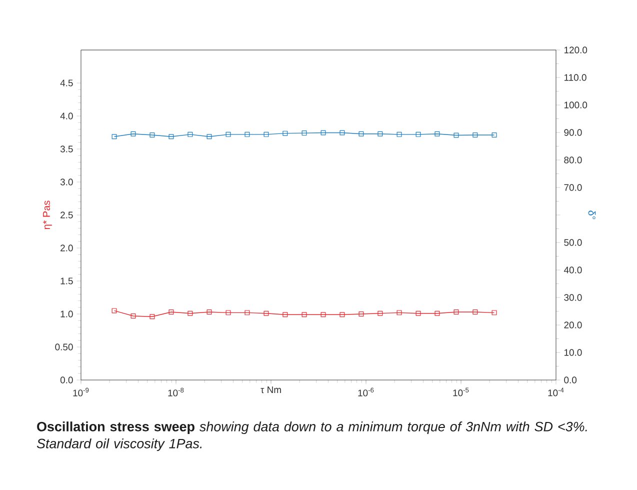 This screenshot has height=490, width=637. Describe the element at coordinates (64, 347) in the screenshot. I see `y-tick-label: 0.50` at that location.